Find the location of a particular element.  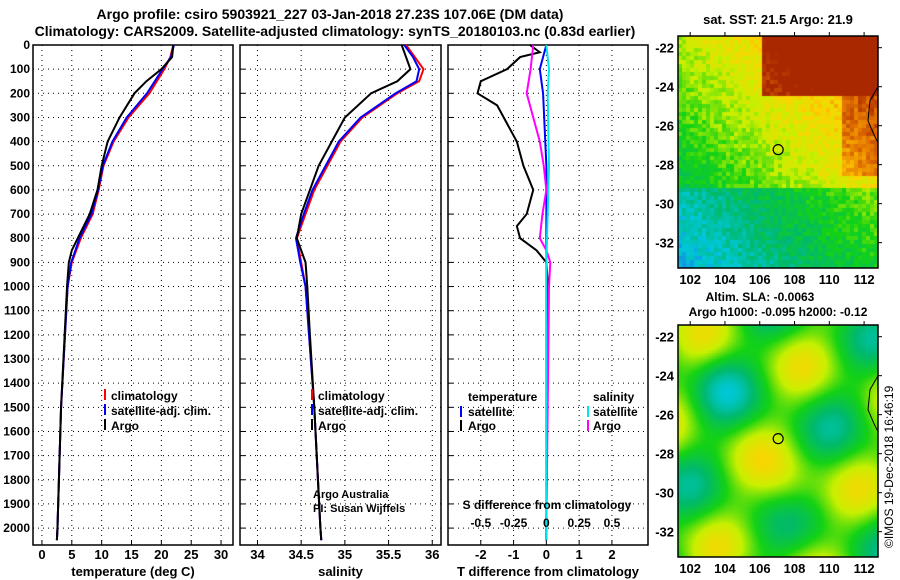

x-tick-label: -2 is located at coordinates (481, 554).